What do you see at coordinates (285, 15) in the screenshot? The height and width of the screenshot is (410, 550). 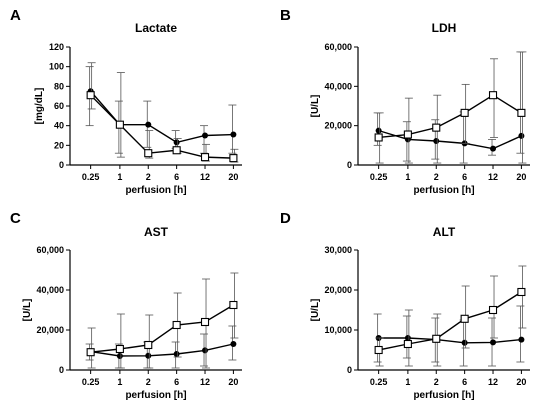 I see `panel-letter: B` at bounding box center [285, 15].